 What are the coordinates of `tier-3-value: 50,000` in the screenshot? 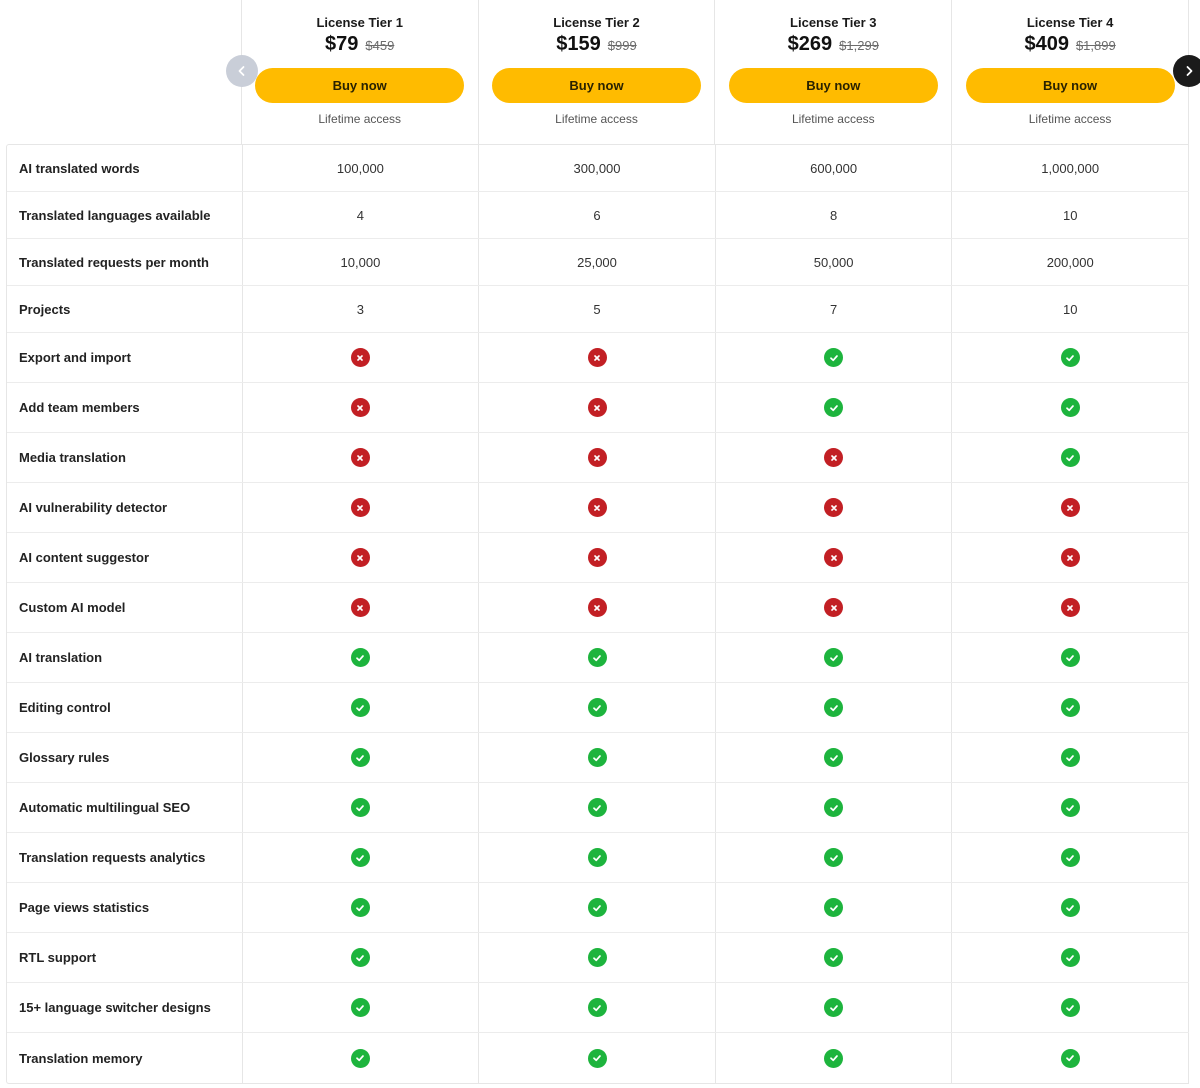 It's located at (834, 262).